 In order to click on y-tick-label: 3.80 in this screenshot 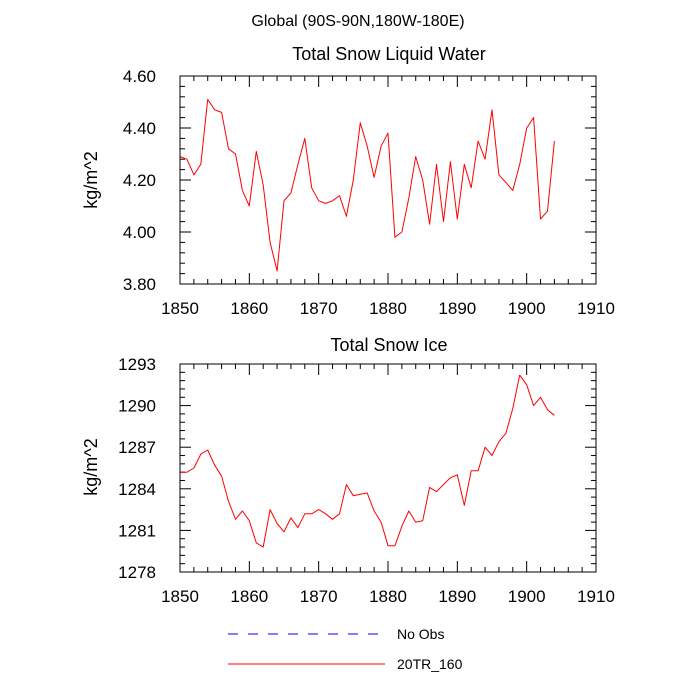, I will do `click(139, 284)`.